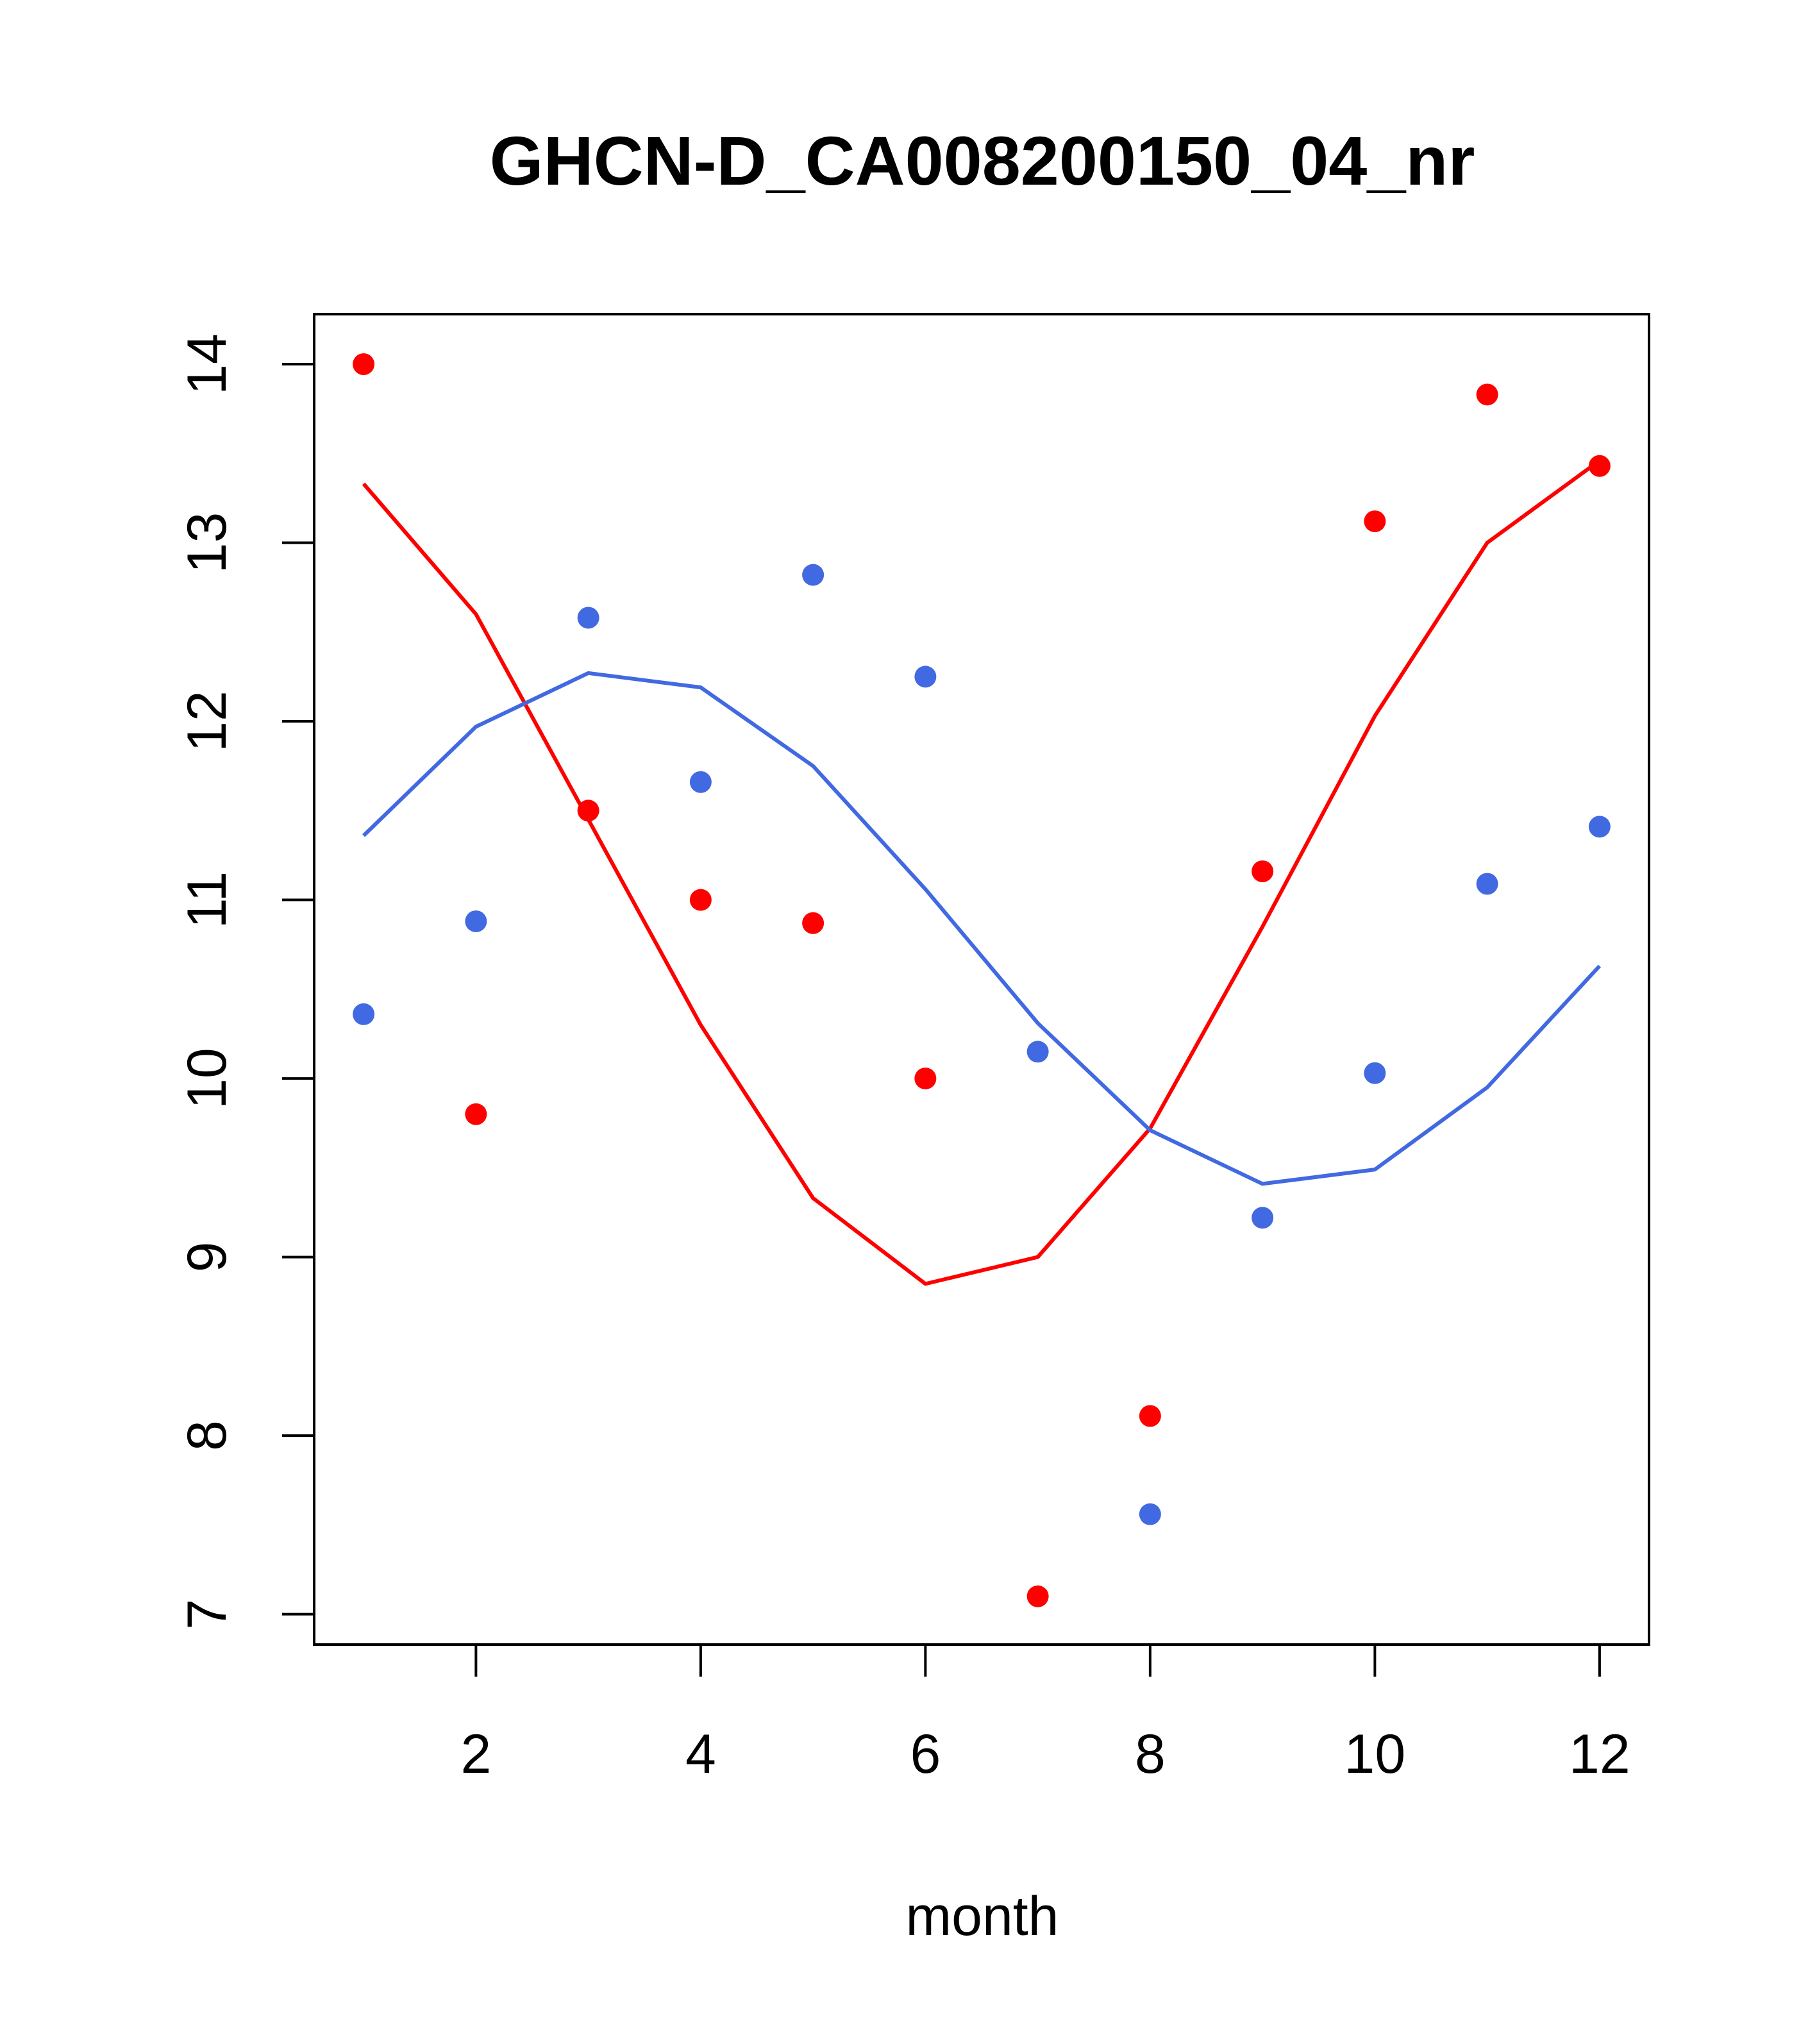 This screenshot has height=2044, width=1817. I want to click on x-tick-label-8: 8, so click(1150, 1754).